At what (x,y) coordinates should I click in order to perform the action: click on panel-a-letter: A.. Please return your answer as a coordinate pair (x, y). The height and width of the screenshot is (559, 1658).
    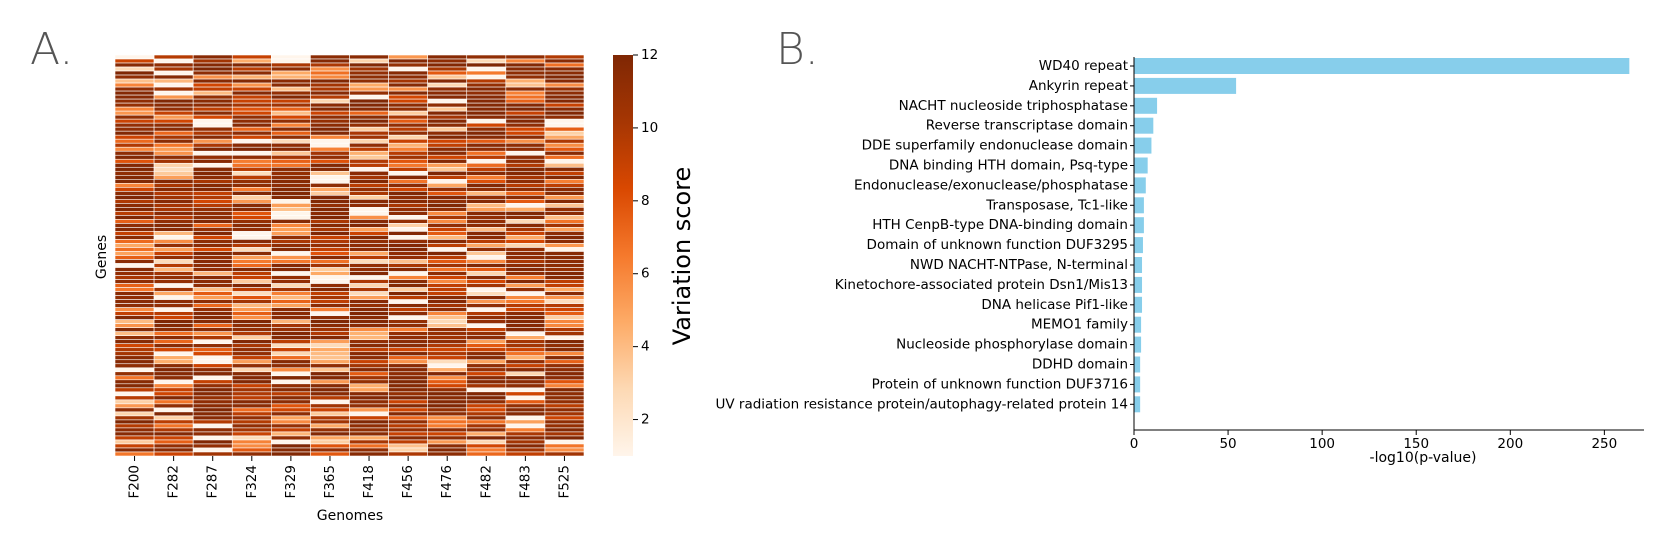
    Looking at the image, I should click on (51, 49).